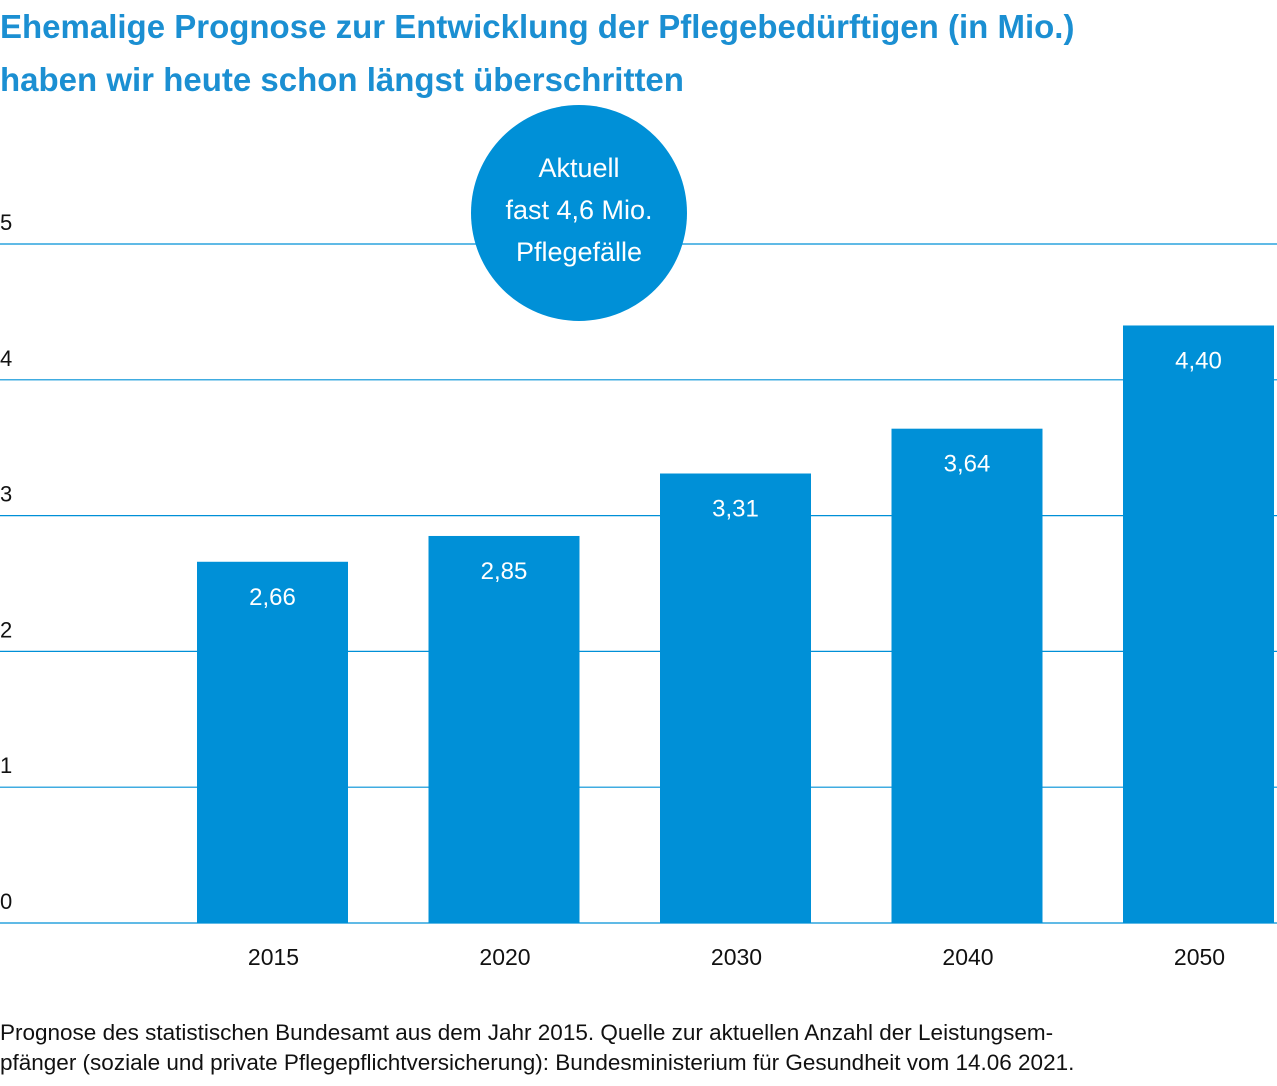 The image size is (1277, 1086). Describe the element at coordinates (967, 464) in the screenshot. I see `bar-value-label: 3,64` at that location.